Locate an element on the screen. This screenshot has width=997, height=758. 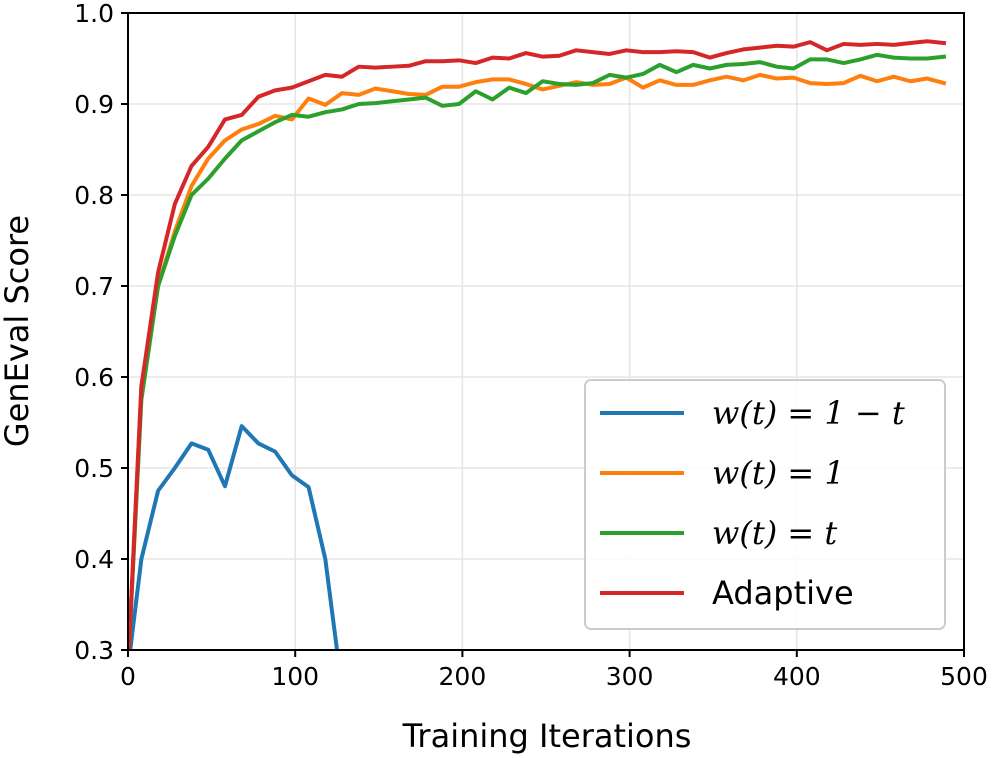
legend: w(t) = 1 − t w(t) = 1 w(t) = t Adaptive is located at coordinates (765, 504).